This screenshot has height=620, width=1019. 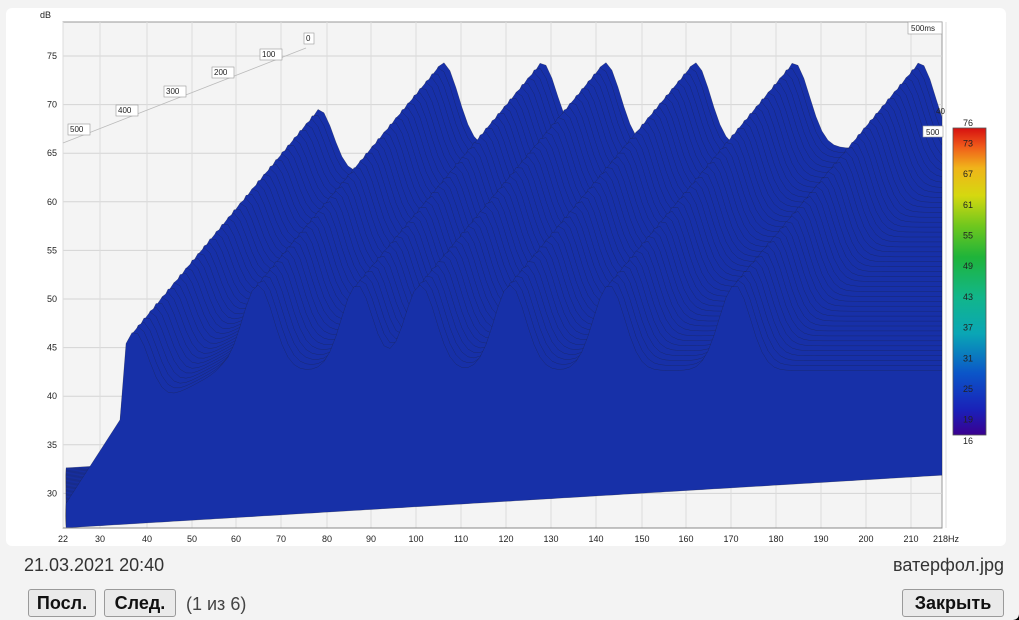 What do you see at coordinates (505, 539) in the screenshot?
I see `x-tick-label: 120` at bounding box center [505, 539].